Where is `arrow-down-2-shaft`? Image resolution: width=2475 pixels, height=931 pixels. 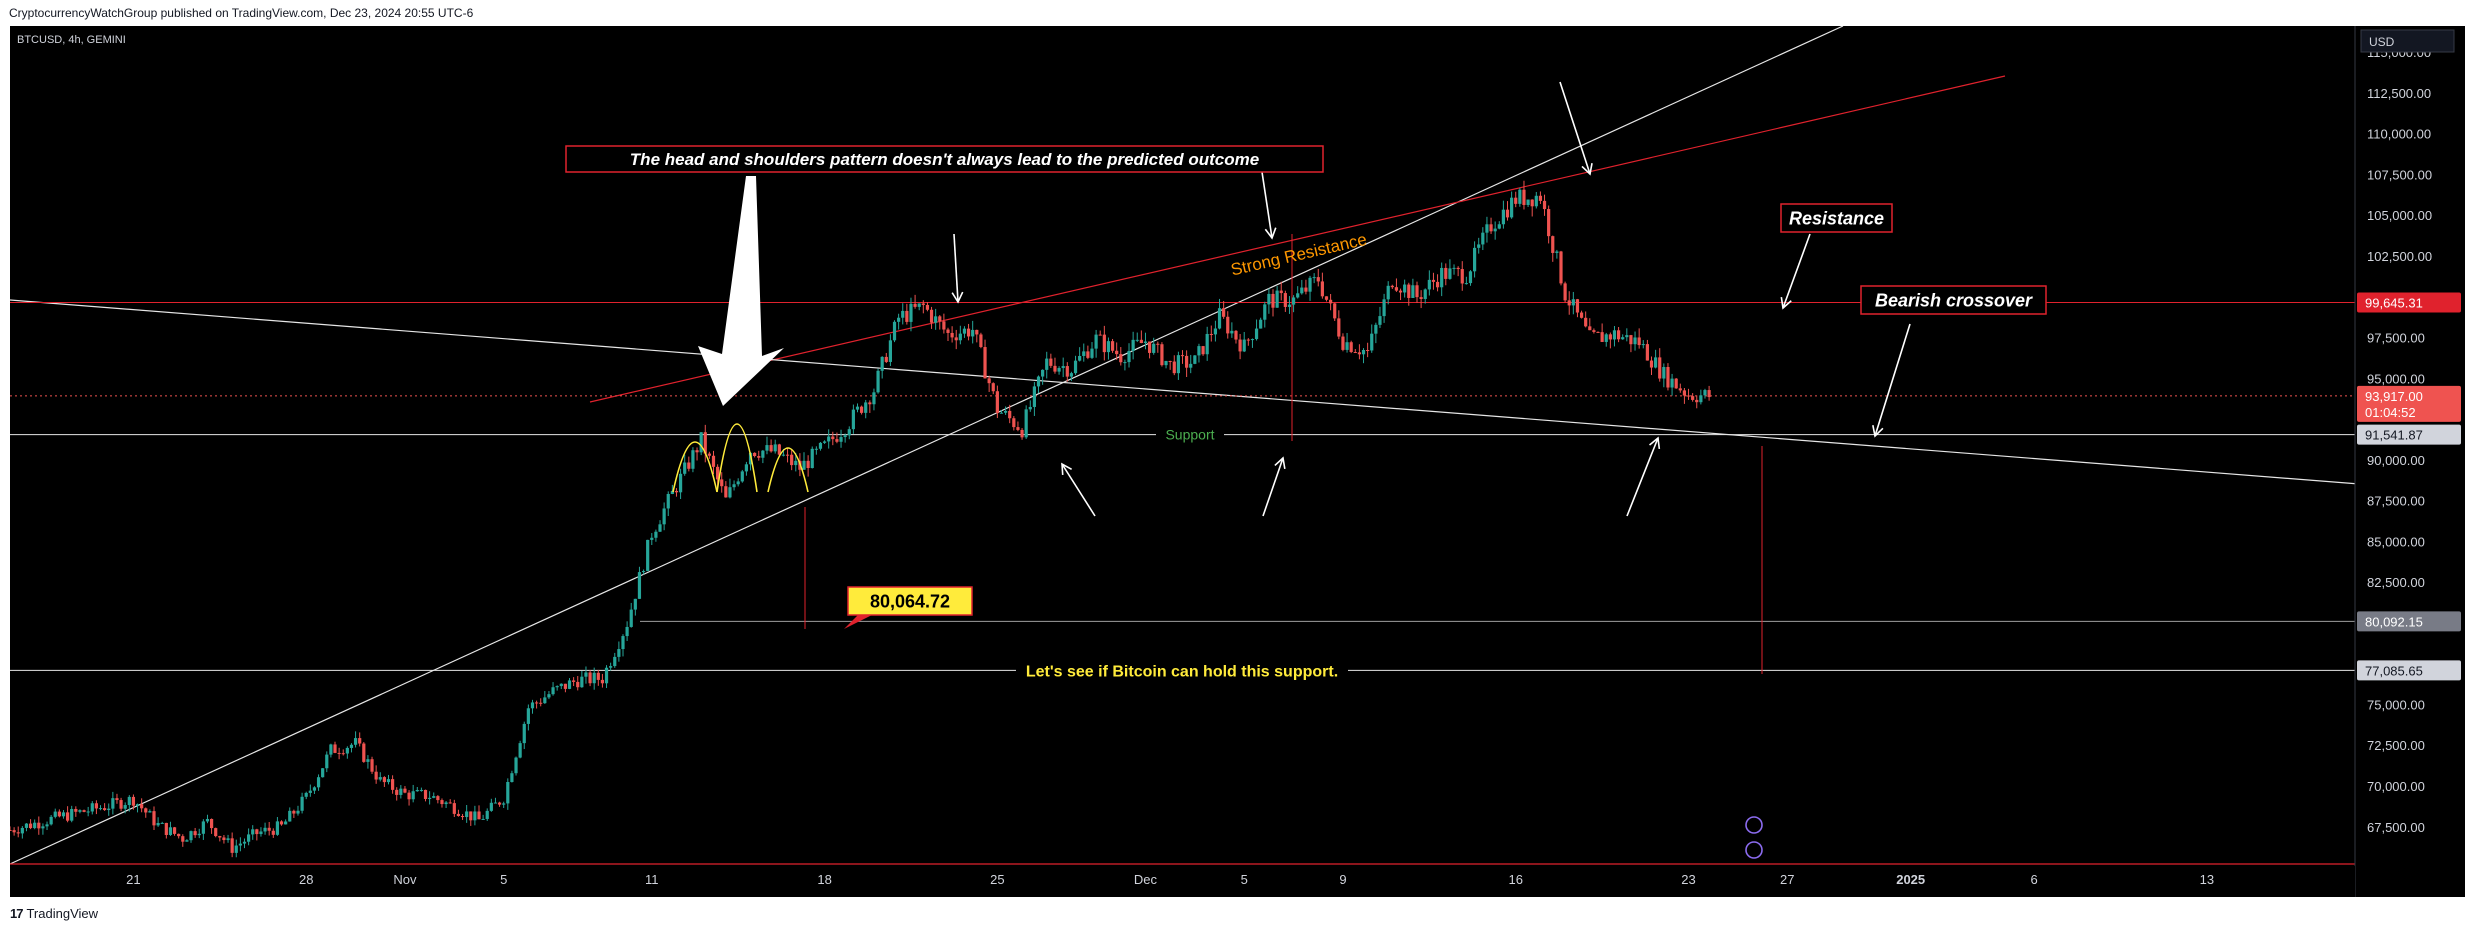 arrow-down-2-shaft is located at coordinates (1267, 205).